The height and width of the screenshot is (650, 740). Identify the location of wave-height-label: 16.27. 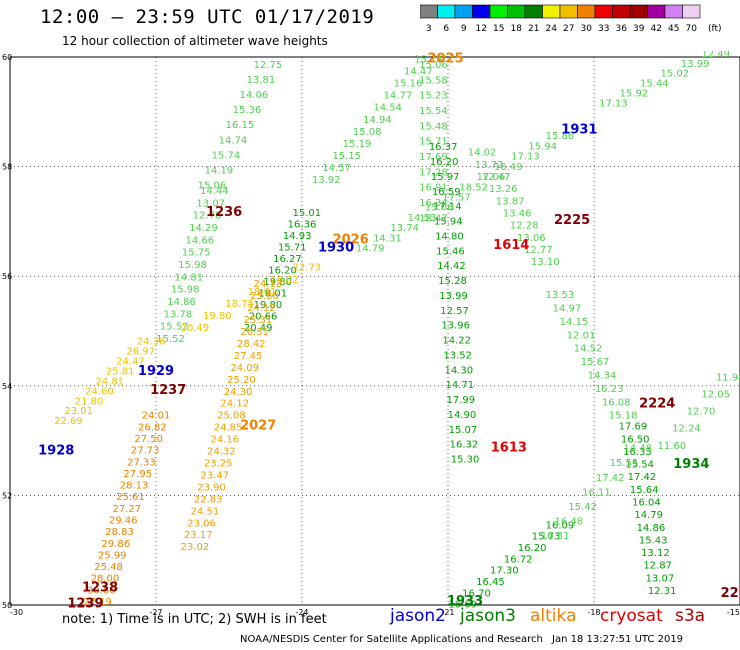
(287, 259).